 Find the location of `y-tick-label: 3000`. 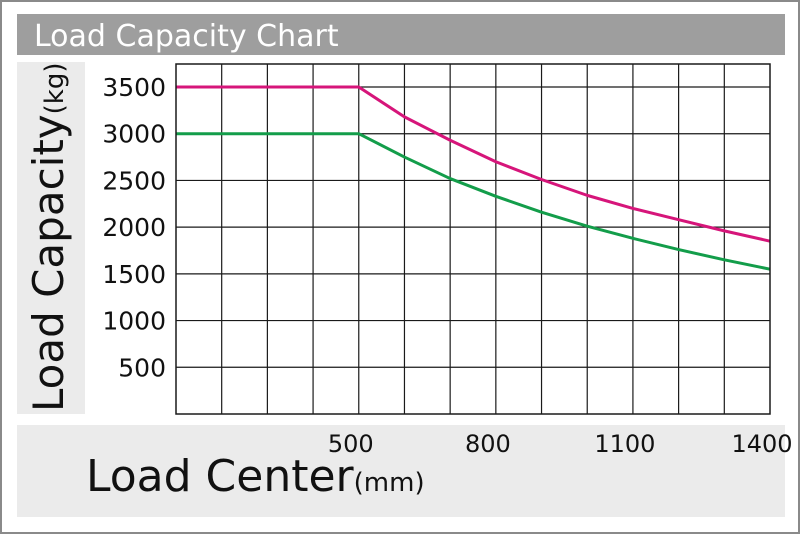

y-tick-label: 3000 is located at coordinates (134, 134).